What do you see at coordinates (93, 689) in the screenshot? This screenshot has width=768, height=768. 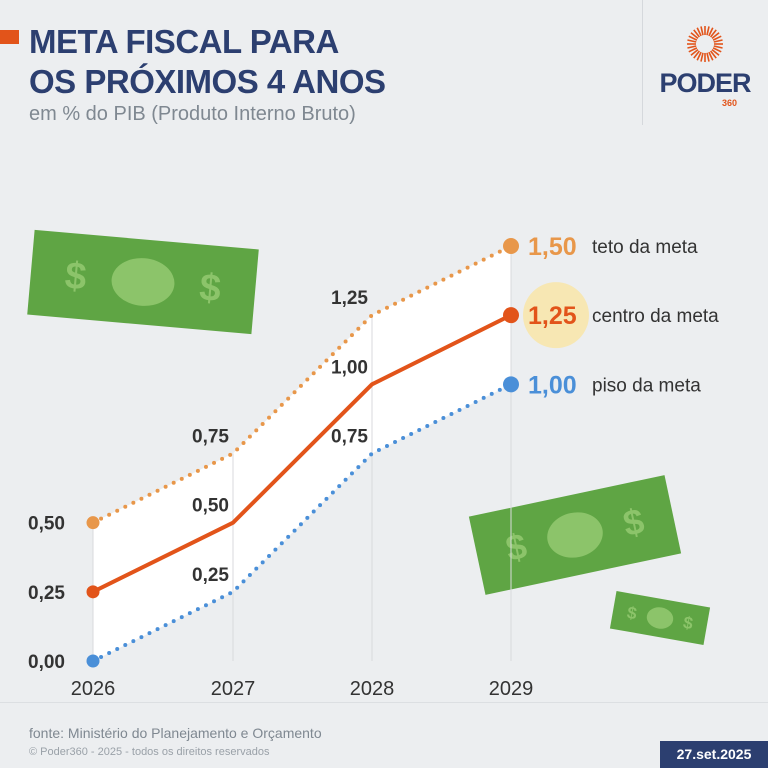 I see `x-tick-label: 2026` at bounding box center [93, 689].